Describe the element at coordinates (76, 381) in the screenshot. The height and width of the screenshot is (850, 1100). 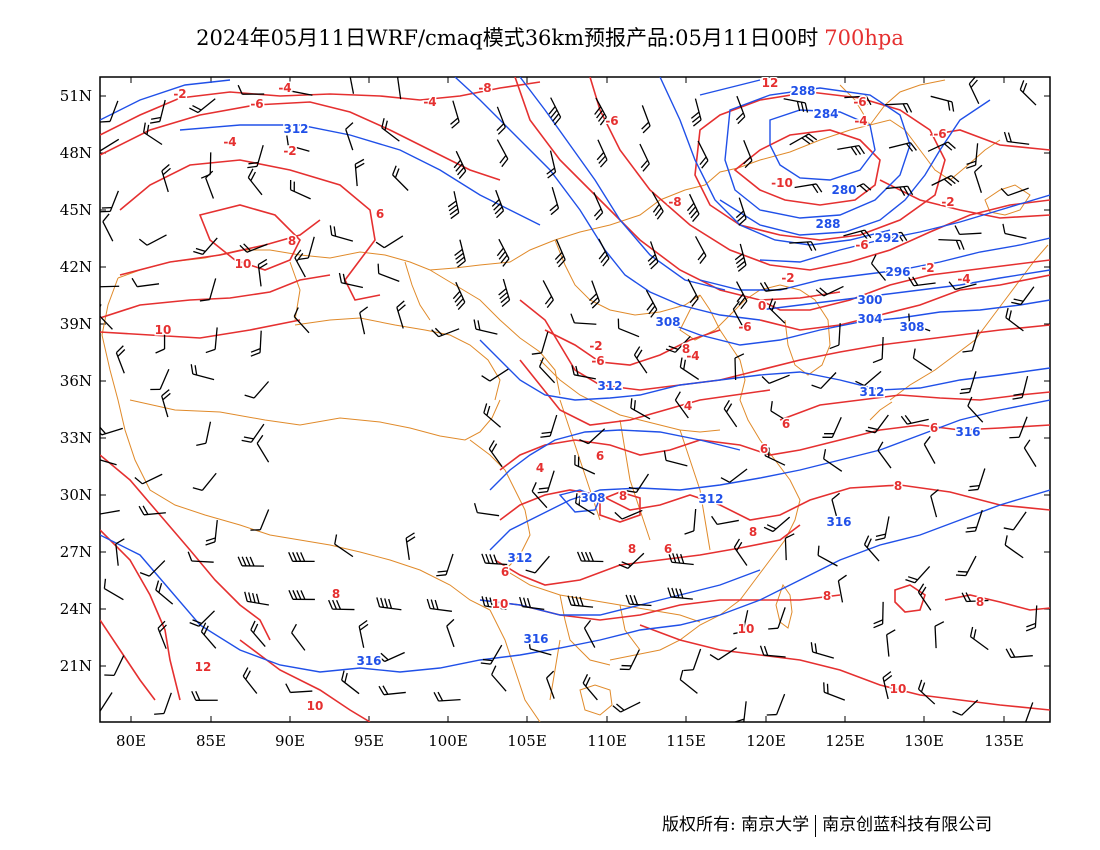
I see `latitude-labels: 51N 48N 45N 42N 39N 36N 33N 30N 27N 24N 21N` at that location.